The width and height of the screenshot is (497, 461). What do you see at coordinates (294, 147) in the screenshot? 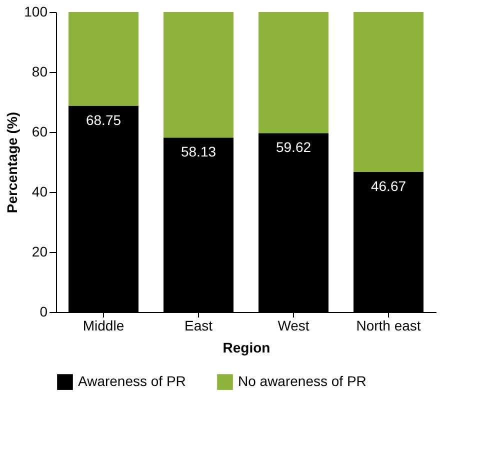
I see `data-label: 59.62` at bounding box center [294, 147].